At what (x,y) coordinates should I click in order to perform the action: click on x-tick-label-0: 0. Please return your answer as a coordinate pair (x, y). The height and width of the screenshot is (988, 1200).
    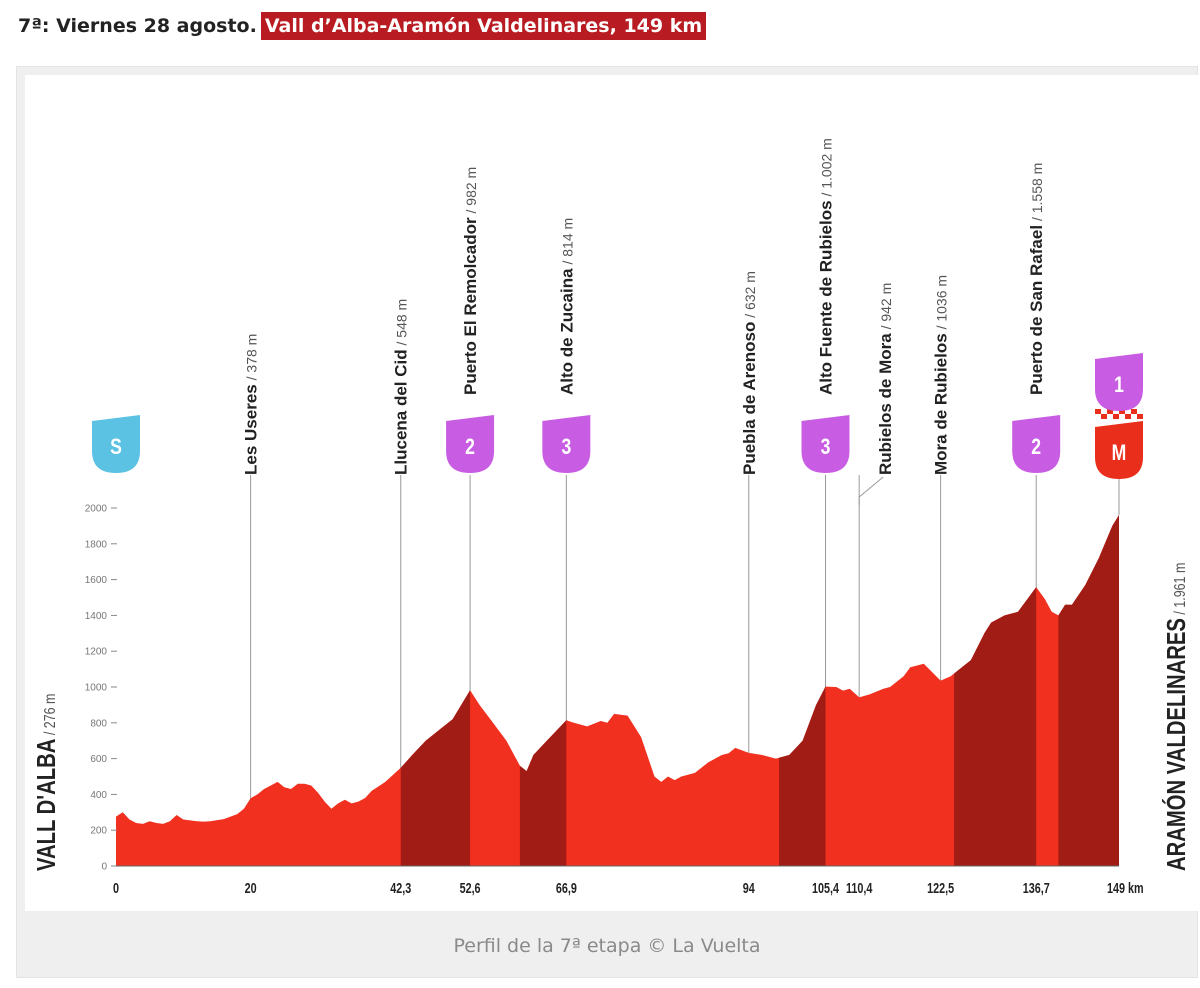
    Looking at the image, I should click on (116, 887).